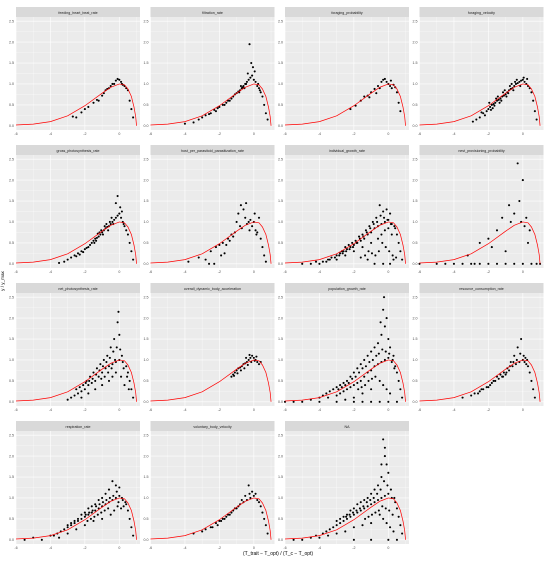 Image resolution: width=556 pixels, height=563 pixels. I want to click on facet-strip-label: respiration_rate, so click(78, 427).